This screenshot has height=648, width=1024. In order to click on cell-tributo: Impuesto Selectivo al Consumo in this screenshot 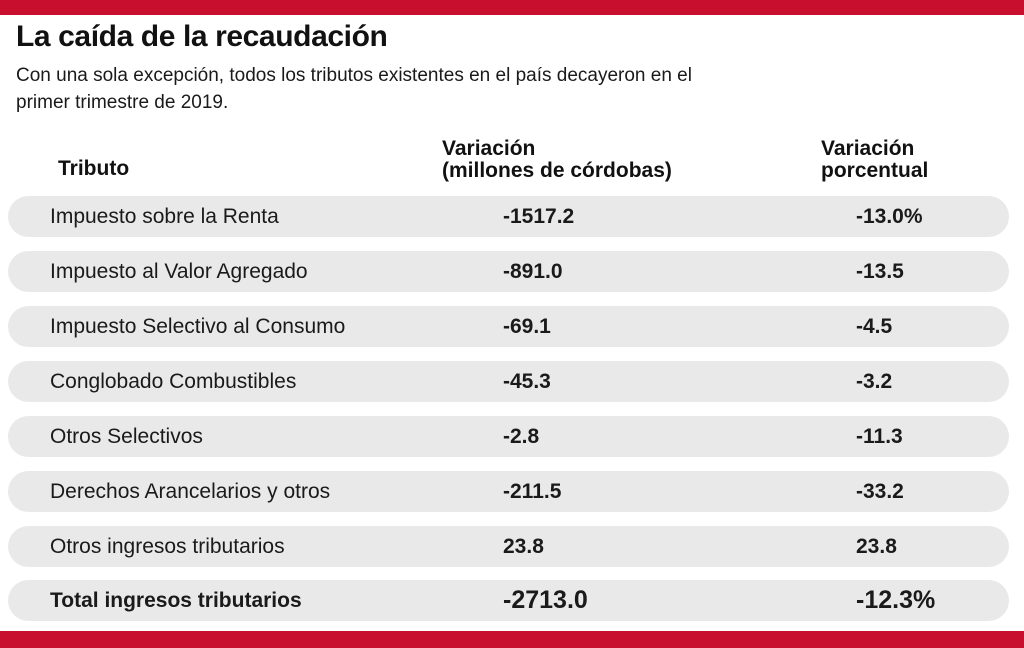, I will do `click(198, 326)`.